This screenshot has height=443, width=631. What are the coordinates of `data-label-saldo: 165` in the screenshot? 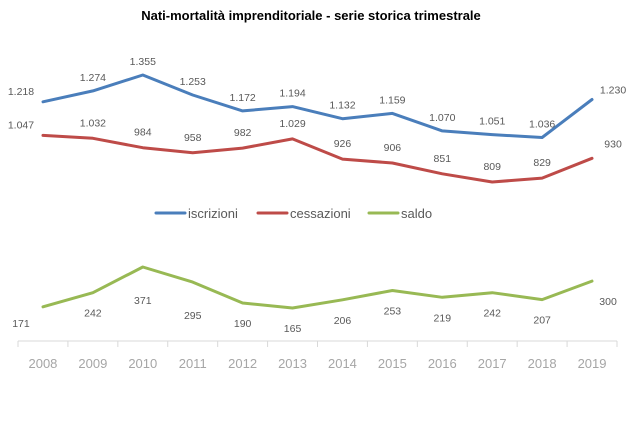 It's located at (293, 329).